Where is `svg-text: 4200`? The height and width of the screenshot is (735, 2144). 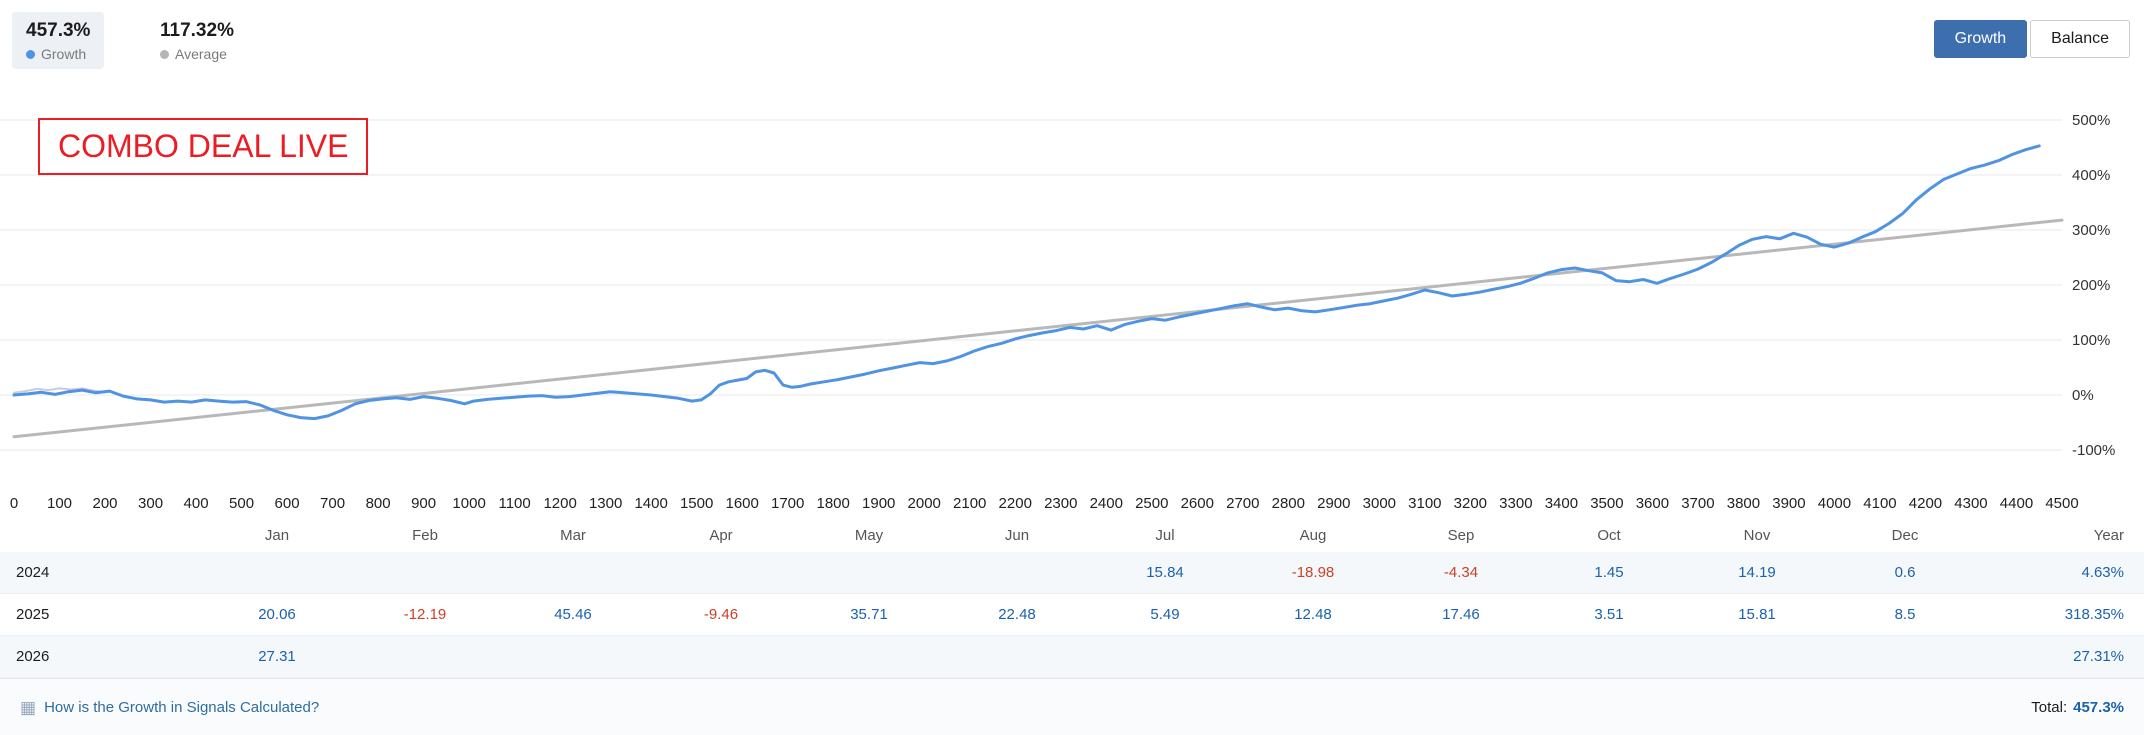 svg-text: 4200 is located at coordinates (1925, 503).